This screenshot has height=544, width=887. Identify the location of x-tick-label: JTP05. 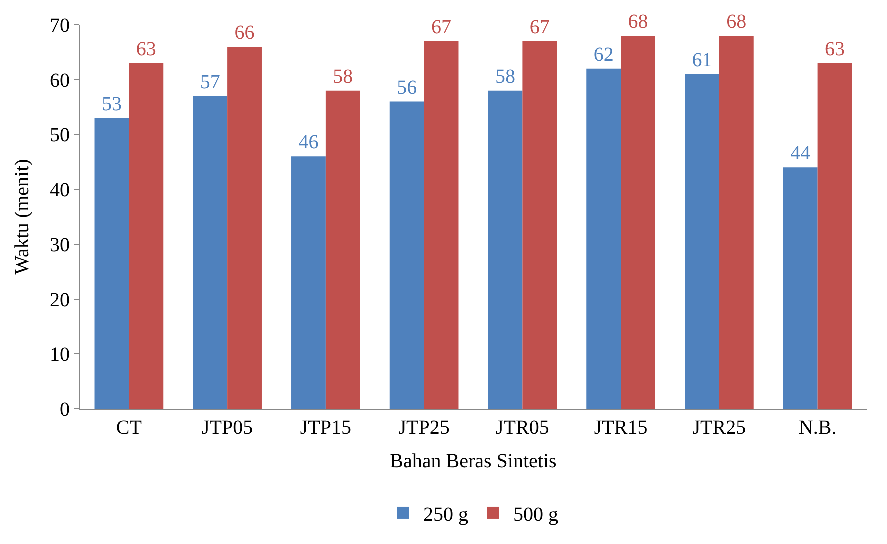
(228, 428).